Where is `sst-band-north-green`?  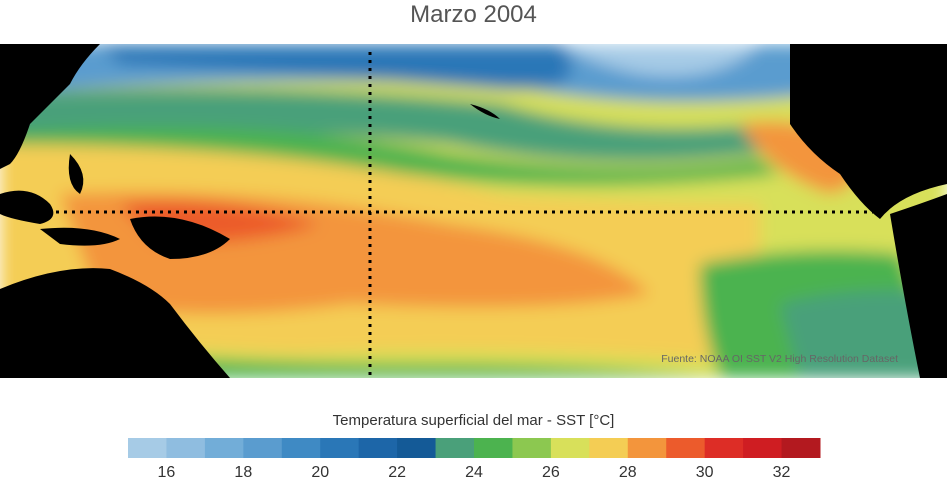 sst-band-north-green is located at coordinates (390, 156).